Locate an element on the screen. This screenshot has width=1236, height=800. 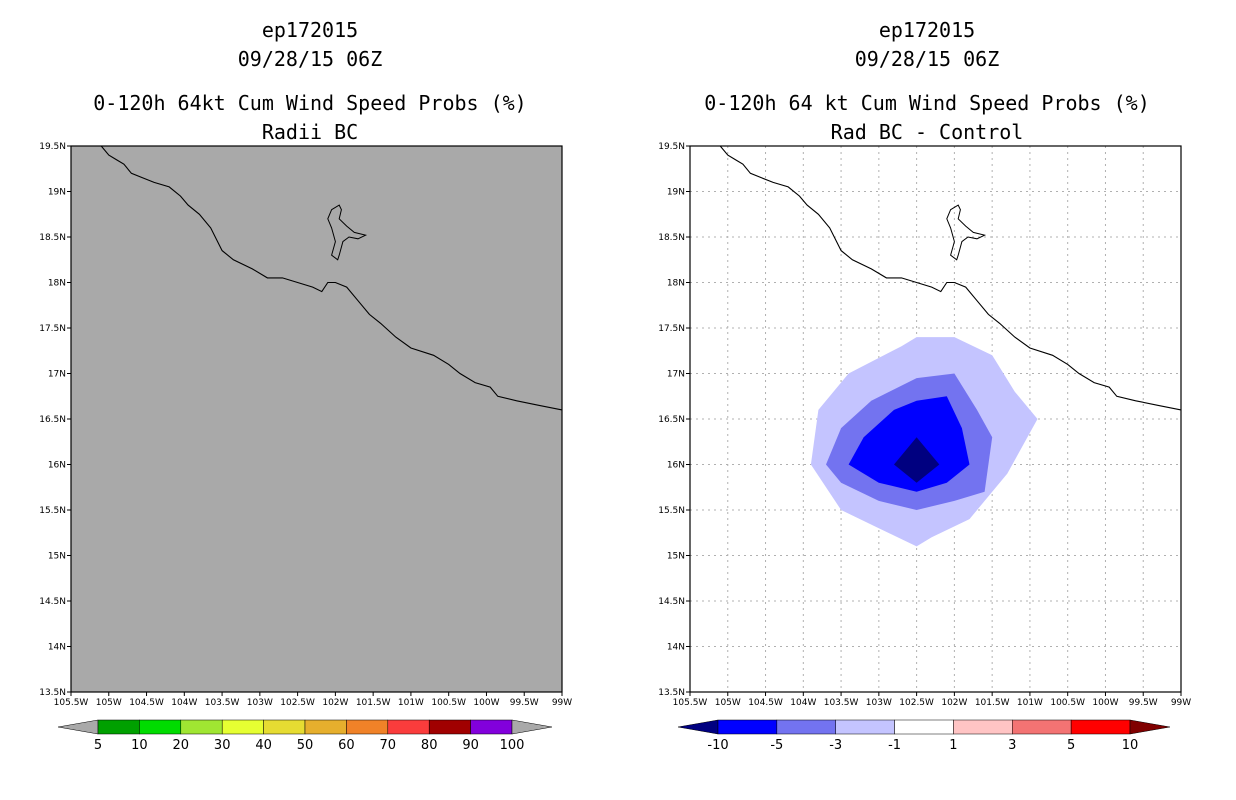
right-colorbar-label: -1 is located at coordinates (894, 745).